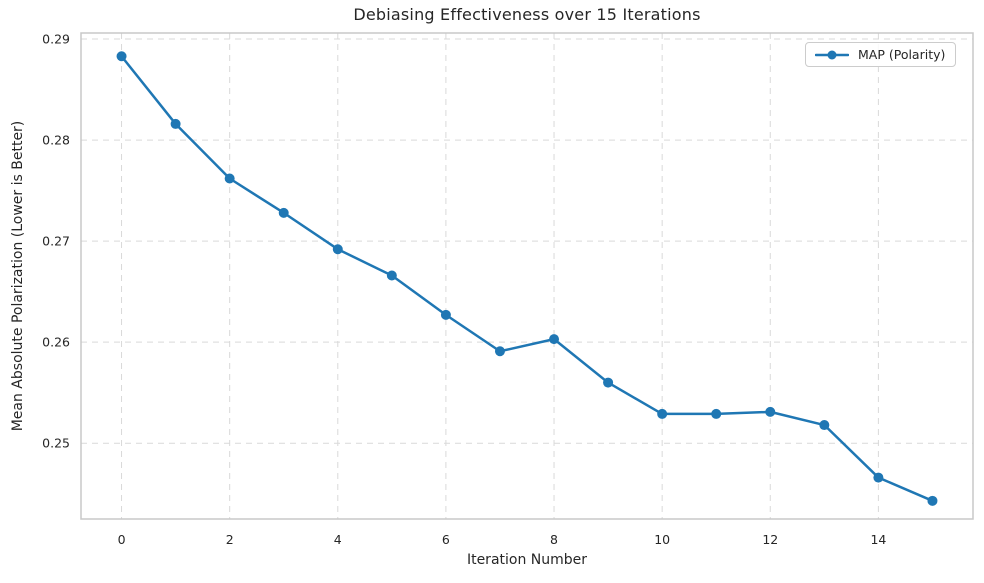 This screenshot has width=984, height=583. Describe the element at coordinates (56, 140) in the screenshot. I see `y-tick-label: 0.28` at that location.